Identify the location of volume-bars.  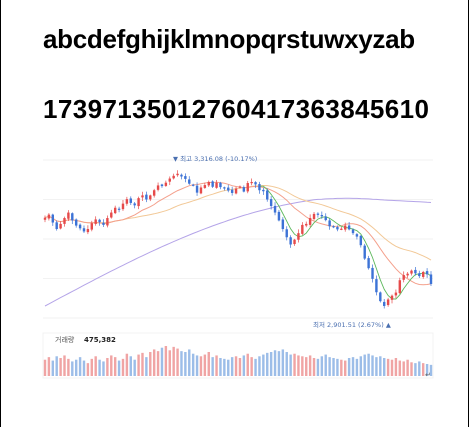
(238, 361).